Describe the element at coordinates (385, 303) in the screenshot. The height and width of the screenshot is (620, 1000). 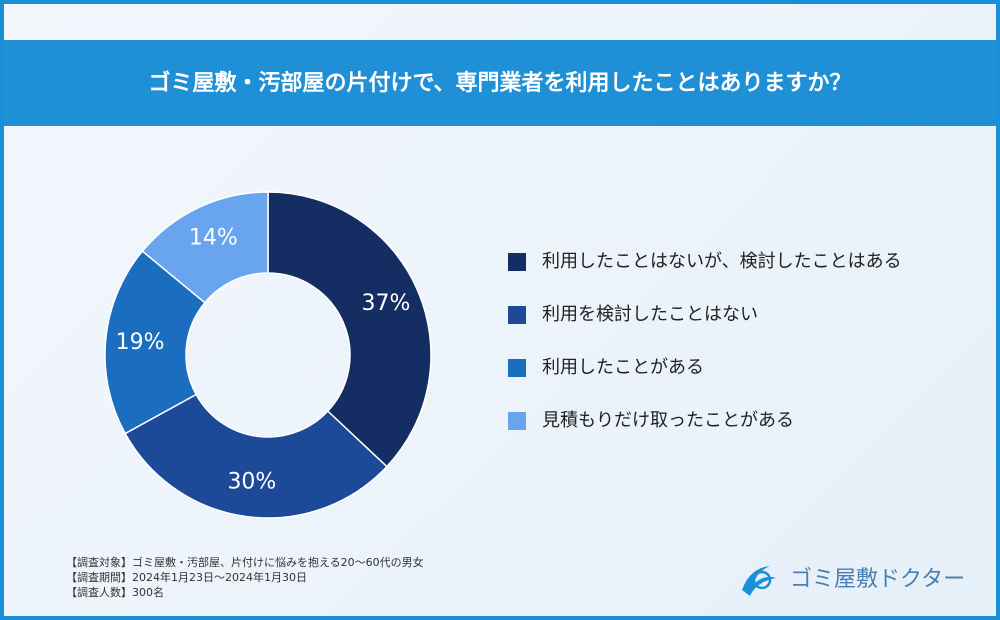
I see `data-label: 37%` at that location.